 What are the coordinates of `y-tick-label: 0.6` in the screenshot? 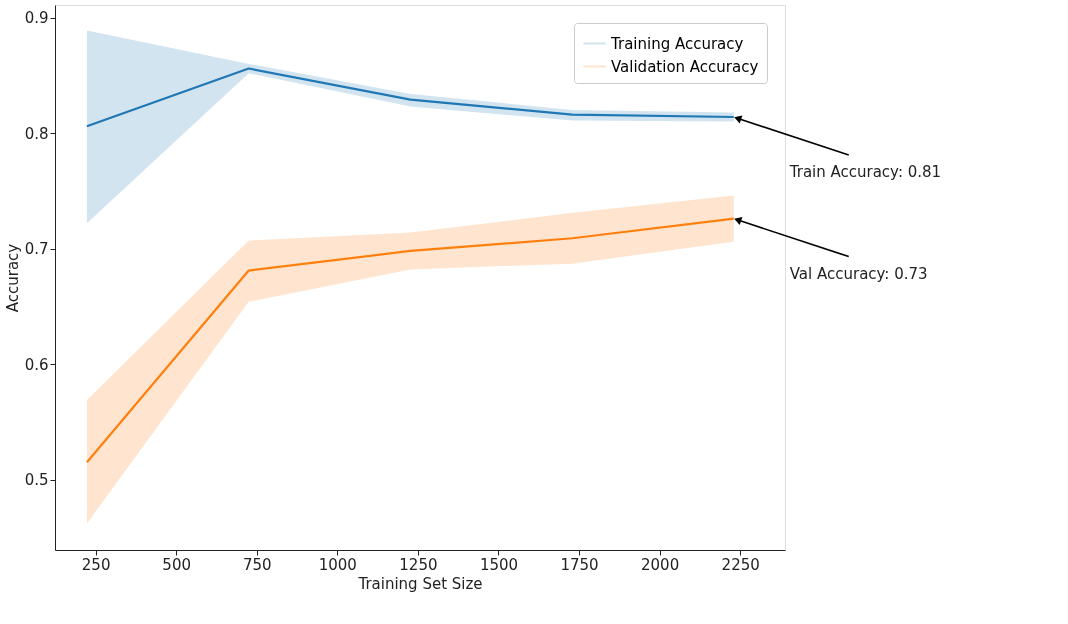 It's located at (36, 364).